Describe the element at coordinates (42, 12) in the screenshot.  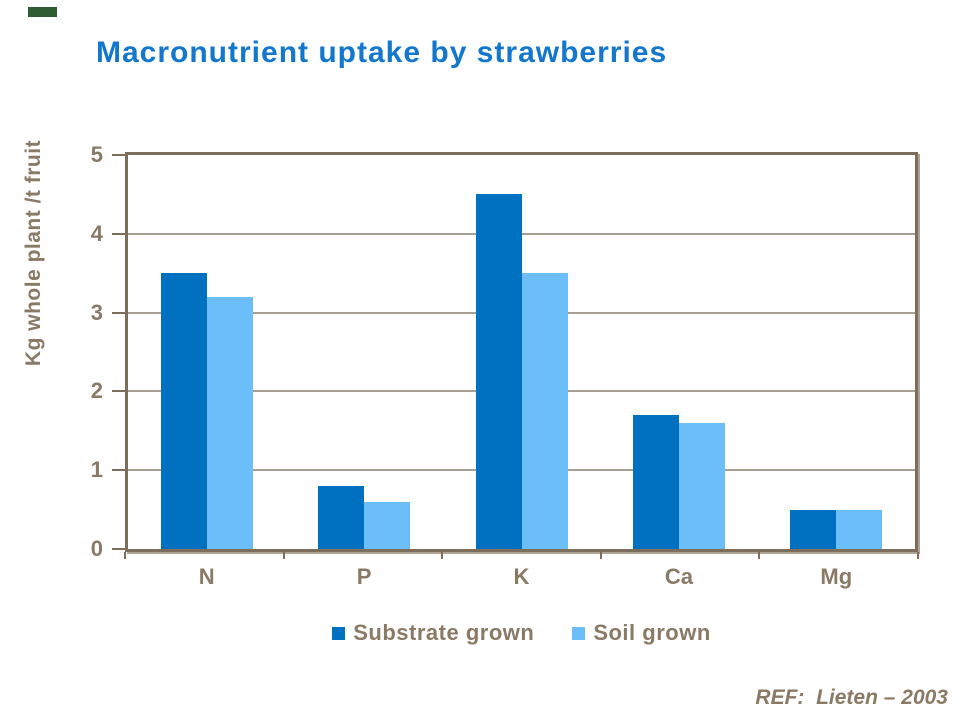
I see `slide-accent-bar` at that location.